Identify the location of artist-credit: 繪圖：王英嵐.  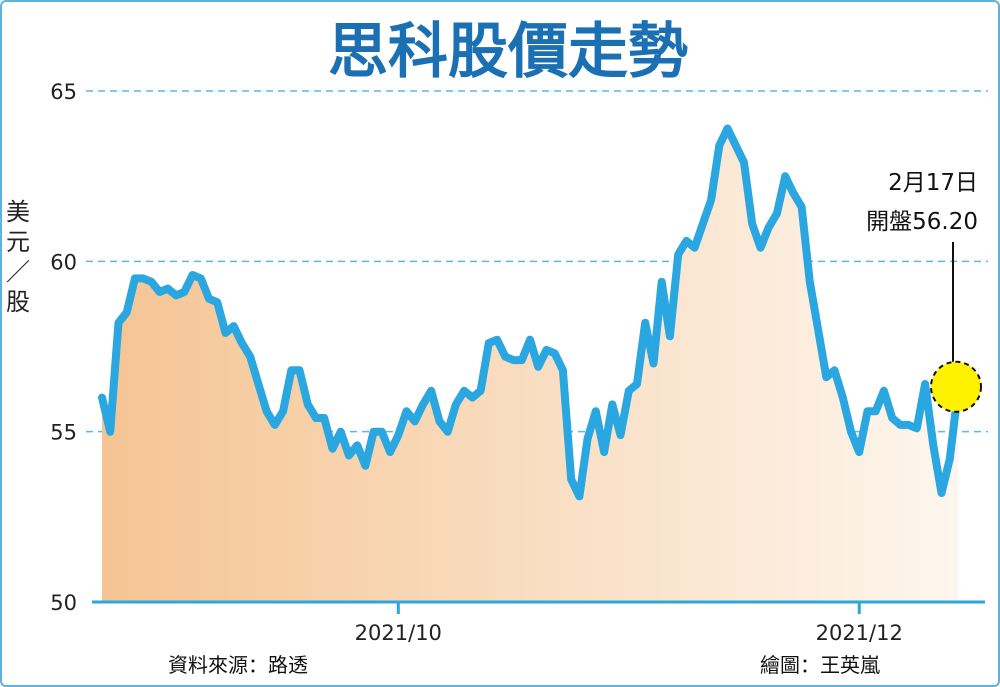
(820, 665).